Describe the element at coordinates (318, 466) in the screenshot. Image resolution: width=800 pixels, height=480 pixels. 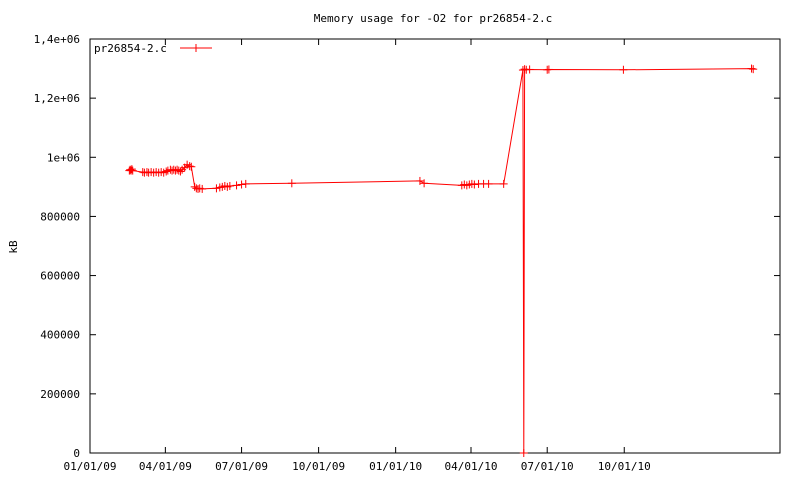
I see `x-tick-label: 10/01/09` at that location.